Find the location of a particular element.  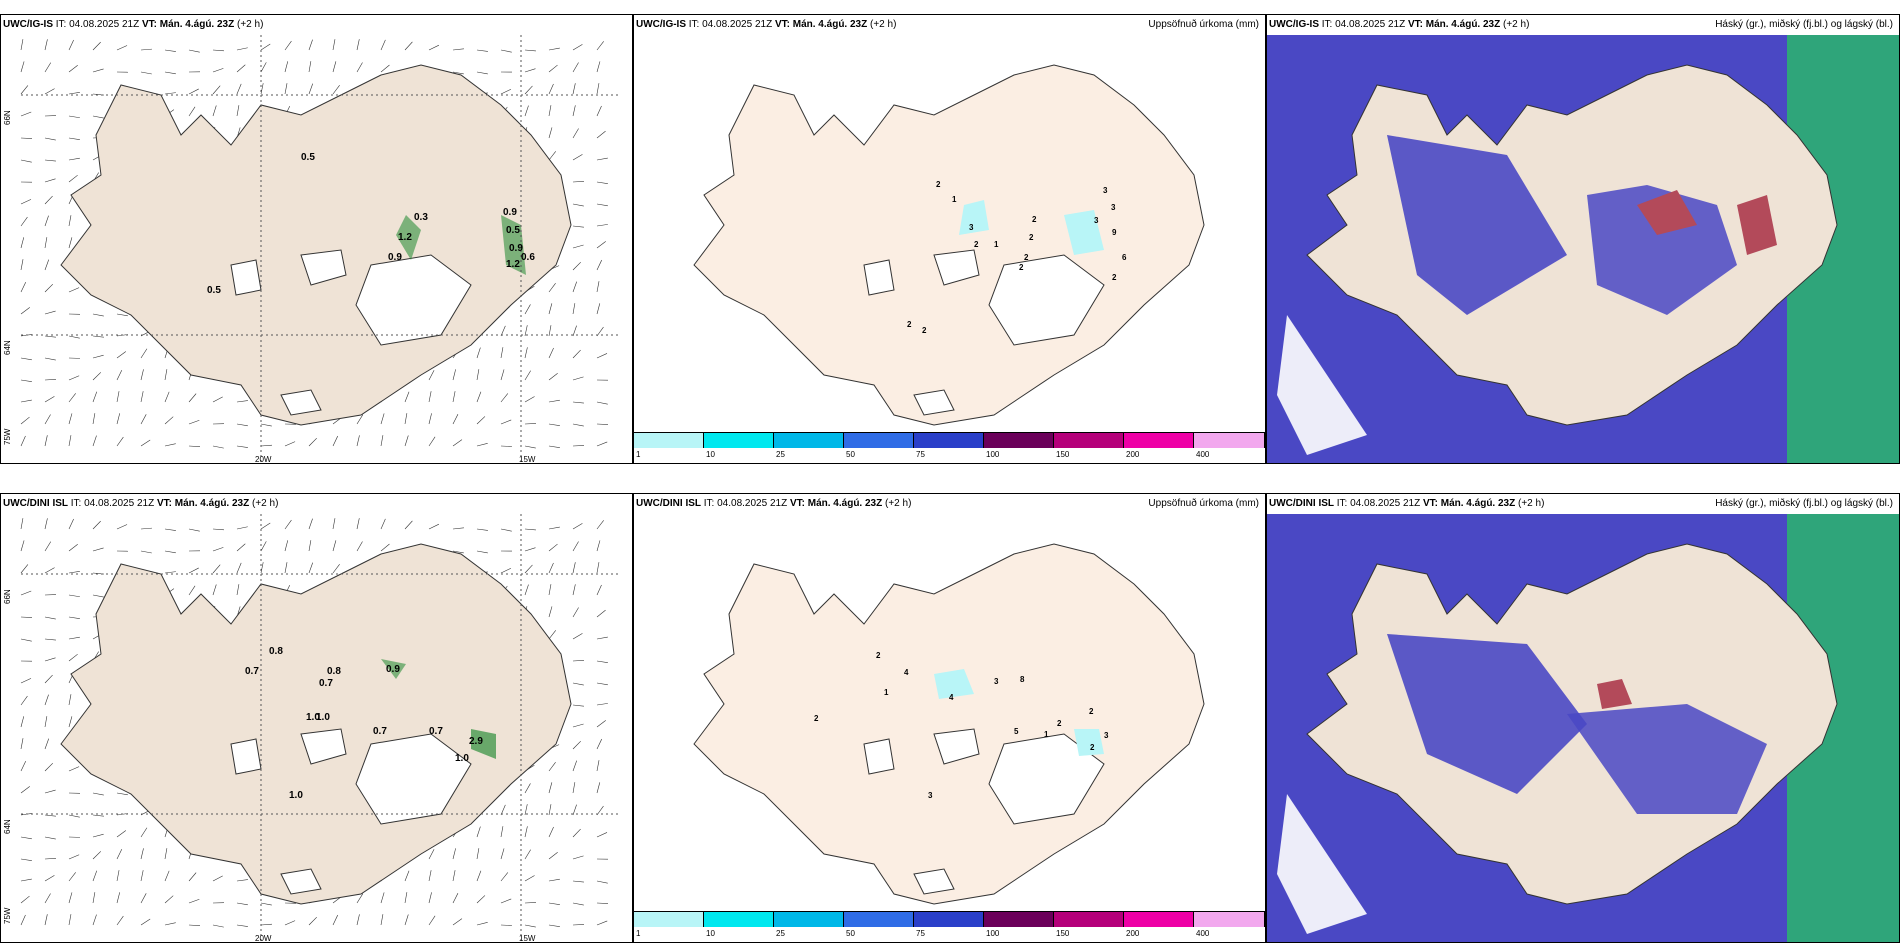

precip-title: Uppsöfnuð úrkoma (mm) is located at coordinates (1203, 24).